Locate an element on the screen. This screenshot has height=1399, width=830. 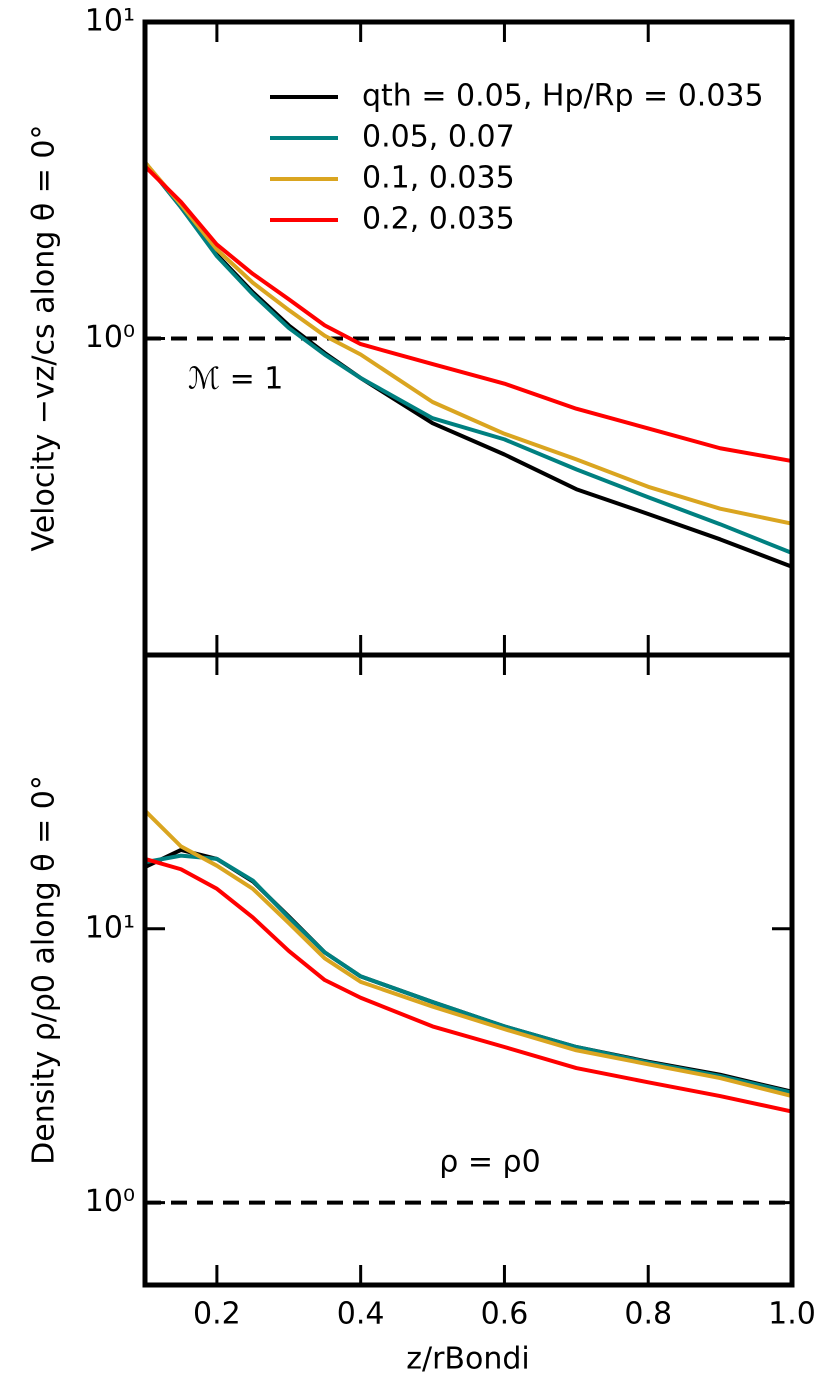
annotation: ρ = ρ0 is located at coordinates (489, 1162).